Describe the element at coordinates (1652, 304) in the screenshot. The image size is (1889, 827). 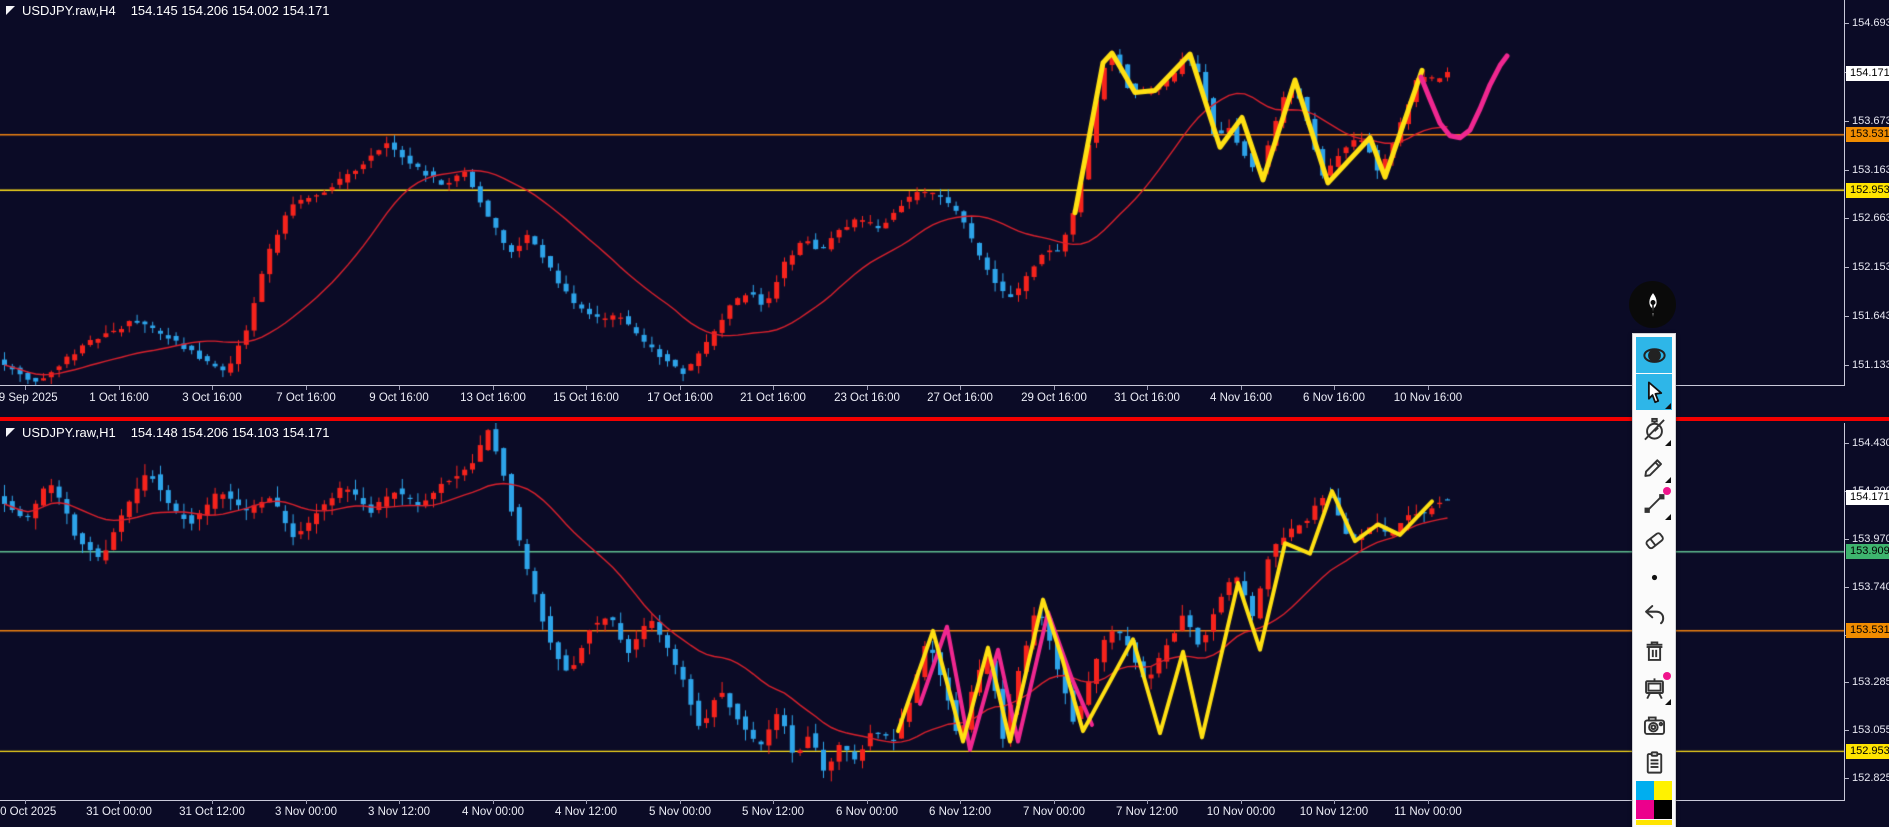
I see `pen-tool-badge` at that location.